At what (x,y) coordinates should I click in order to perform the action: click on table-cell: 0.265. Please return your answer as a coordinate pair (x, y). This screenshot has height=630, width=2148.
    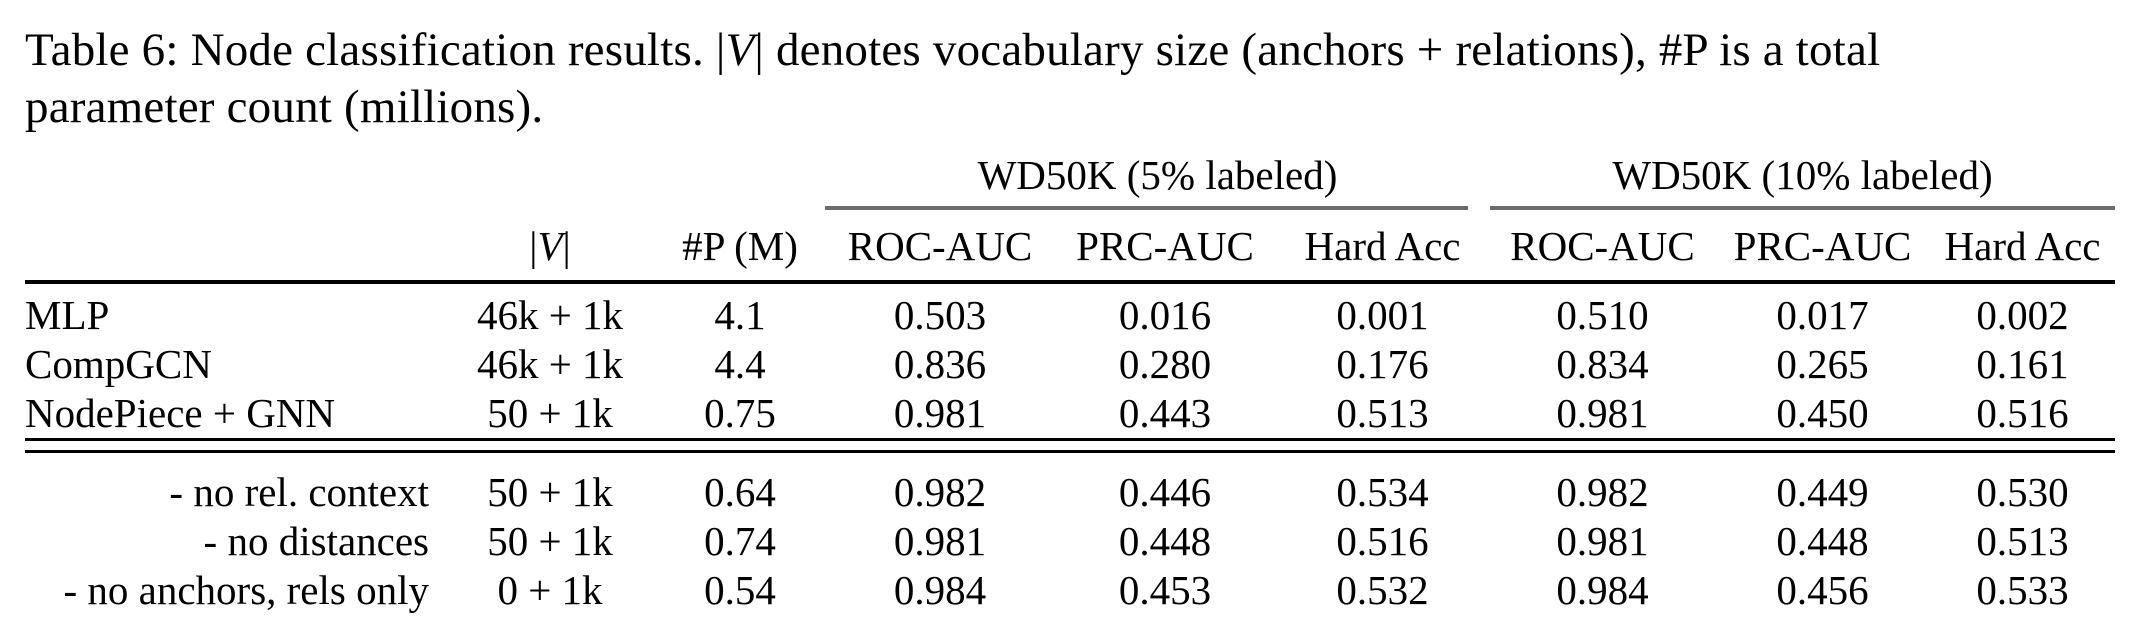
    Looking at the image, I should click on (1822, 364).